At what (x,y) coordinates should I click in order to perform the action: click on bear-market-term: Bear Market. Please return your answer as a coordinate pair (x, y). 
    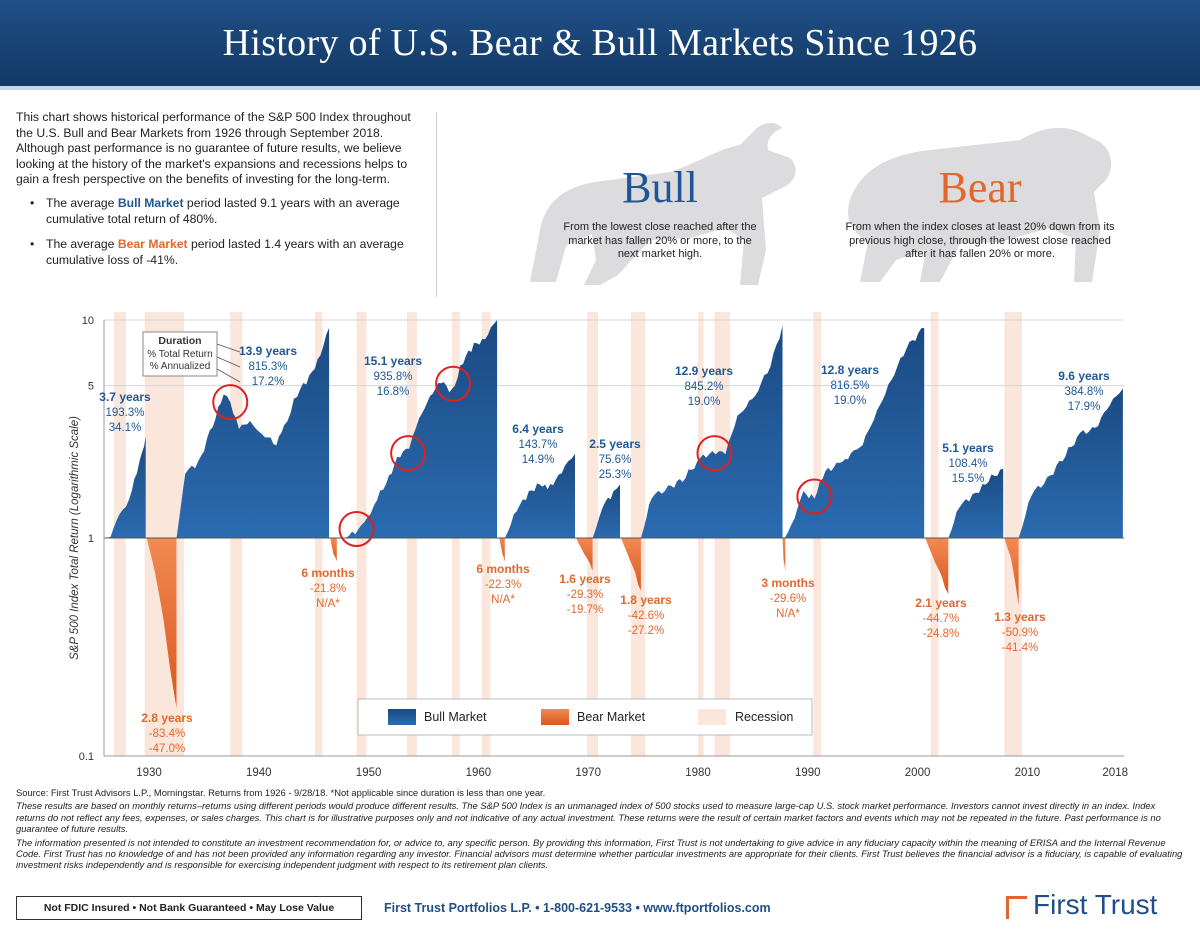
    Looking at the image, I should click on (152, 244).